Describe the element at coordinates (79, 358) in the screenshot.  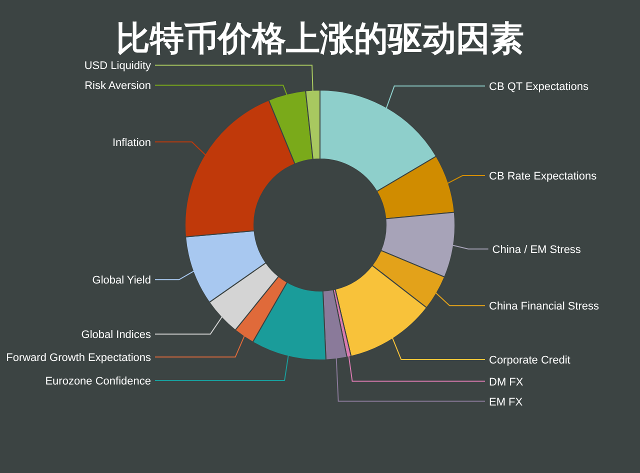
I see `slice-label: Forward Growth Expectations` at that location.